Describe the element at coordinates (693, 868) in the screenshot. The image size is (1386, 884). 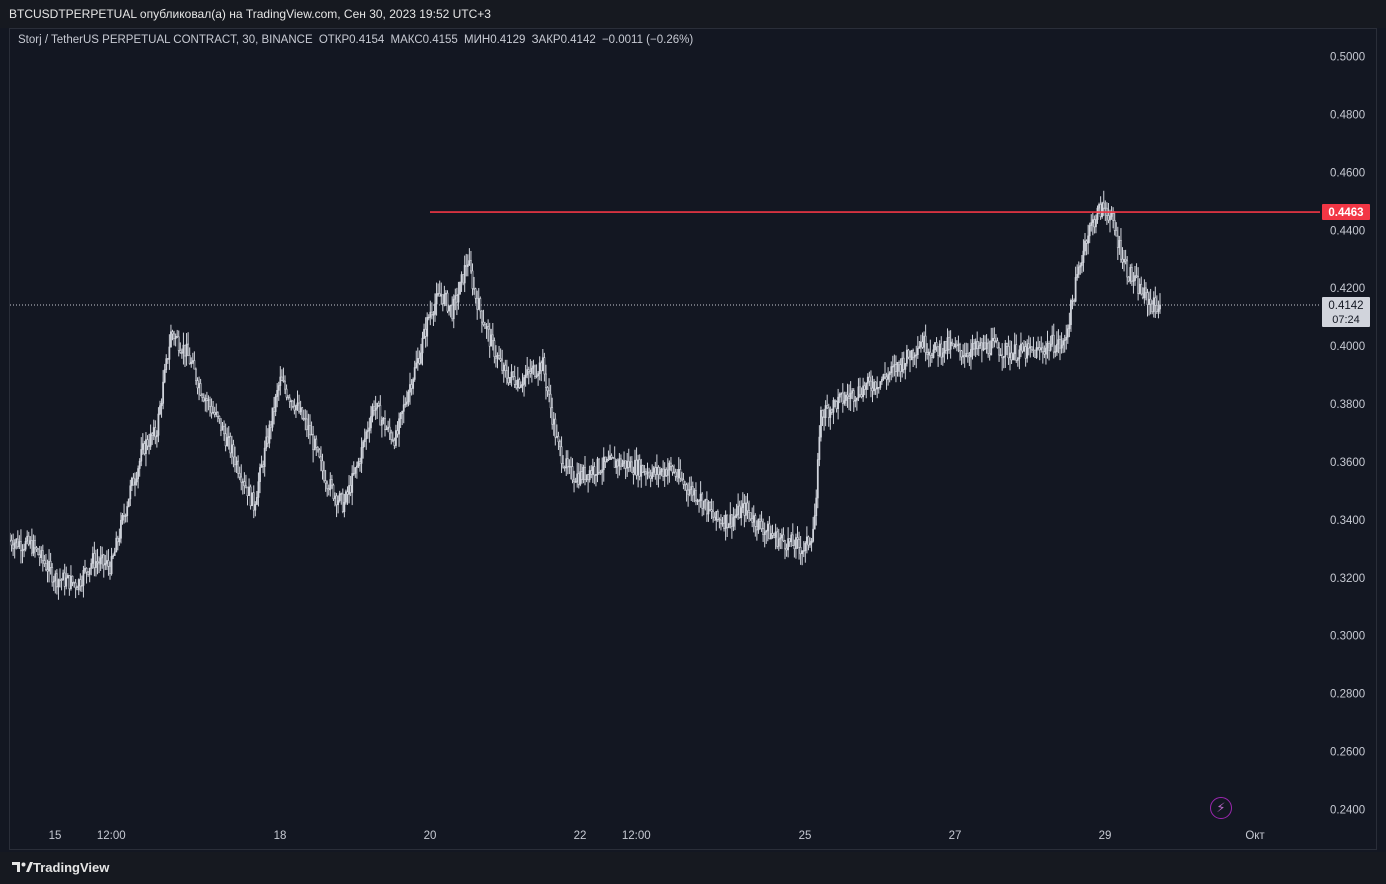
I see `footer: TradingView` at that location.